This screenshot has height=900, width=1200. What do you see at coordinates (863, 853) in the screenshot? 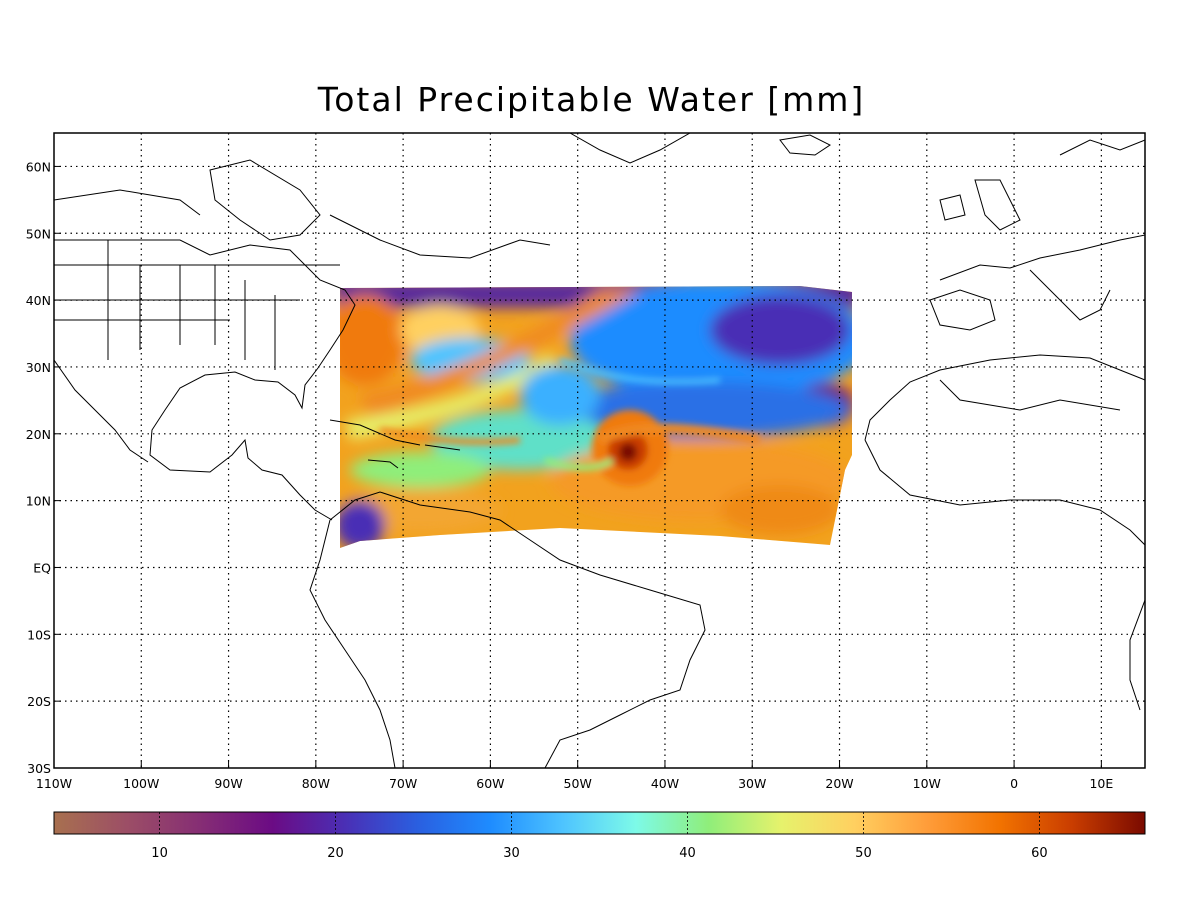
I see `colorbar-tick-label: 50` at bounding box center [863, 853].